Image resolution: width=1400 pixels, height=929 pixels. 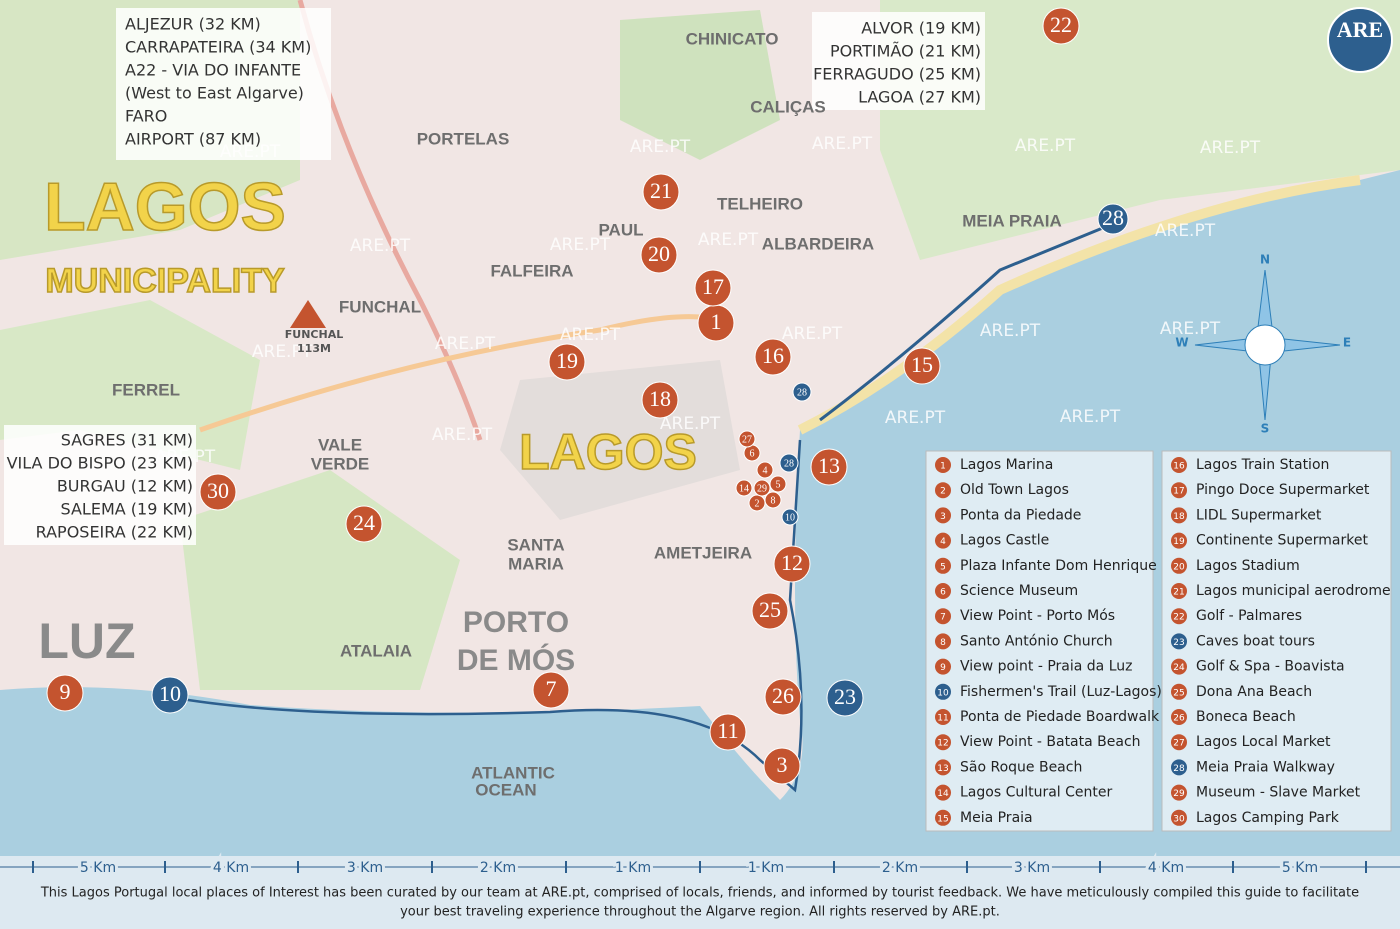 I want to click on peak-icon, so click(x=308, y=314).